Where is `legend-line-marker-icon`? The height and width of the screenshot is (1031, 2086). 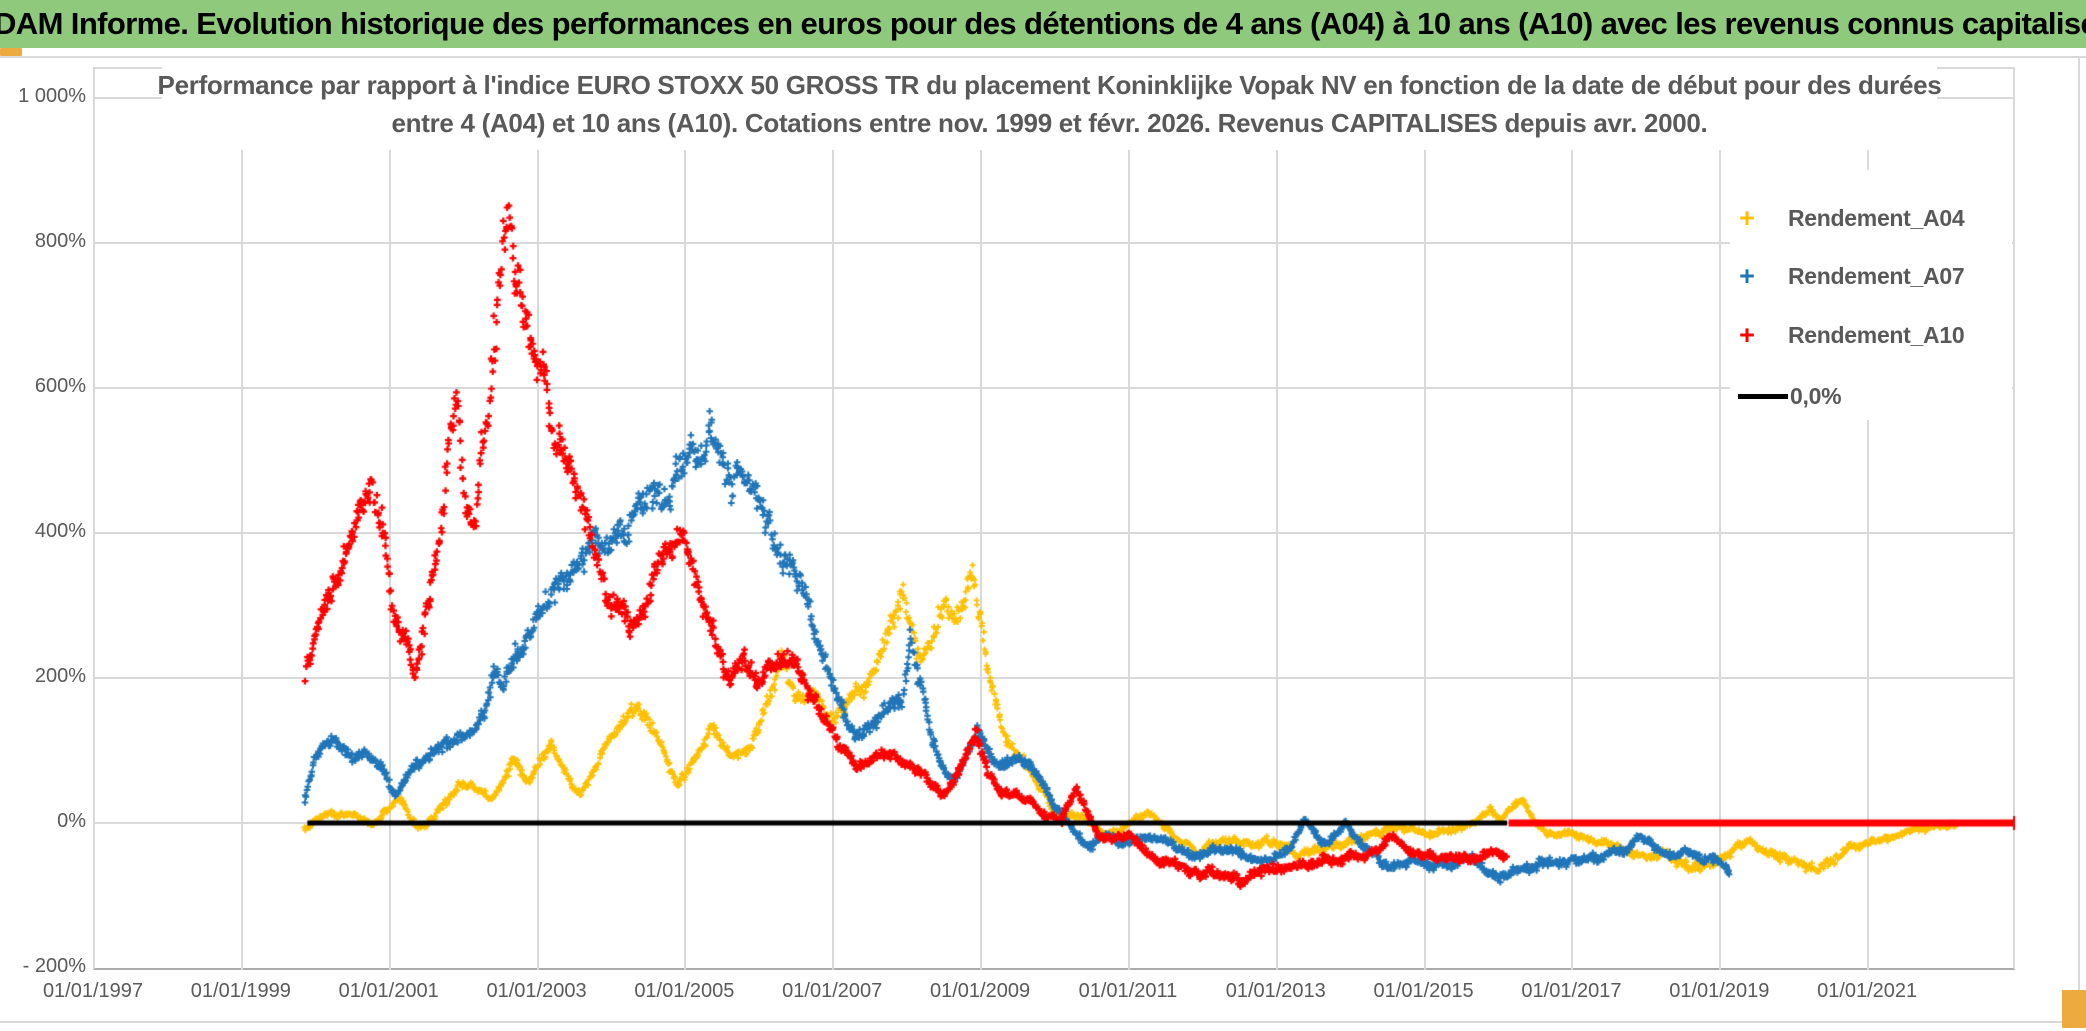 legend-line-marker-icon is located at coordinates (1763, 396).